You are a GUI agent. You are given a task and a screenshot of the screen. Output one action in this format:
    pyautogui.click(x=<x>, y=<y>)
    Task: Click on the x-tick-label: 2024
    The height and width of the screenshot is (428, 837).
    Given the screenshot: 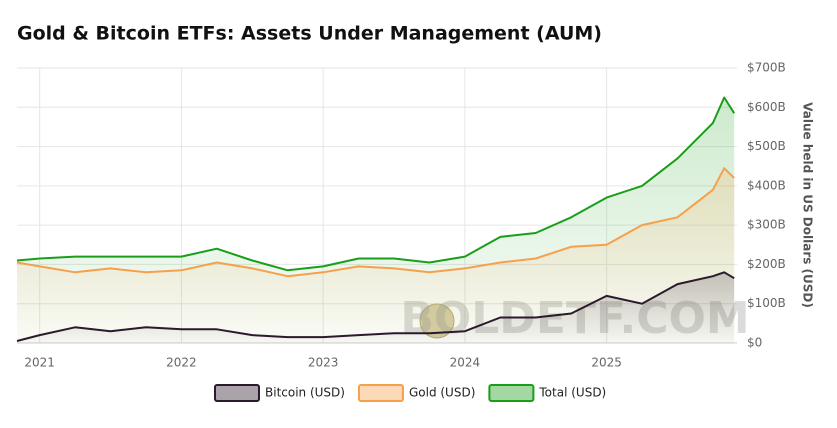 What is the action you would take?
    pyautogui.click(x=465, y=363)
    